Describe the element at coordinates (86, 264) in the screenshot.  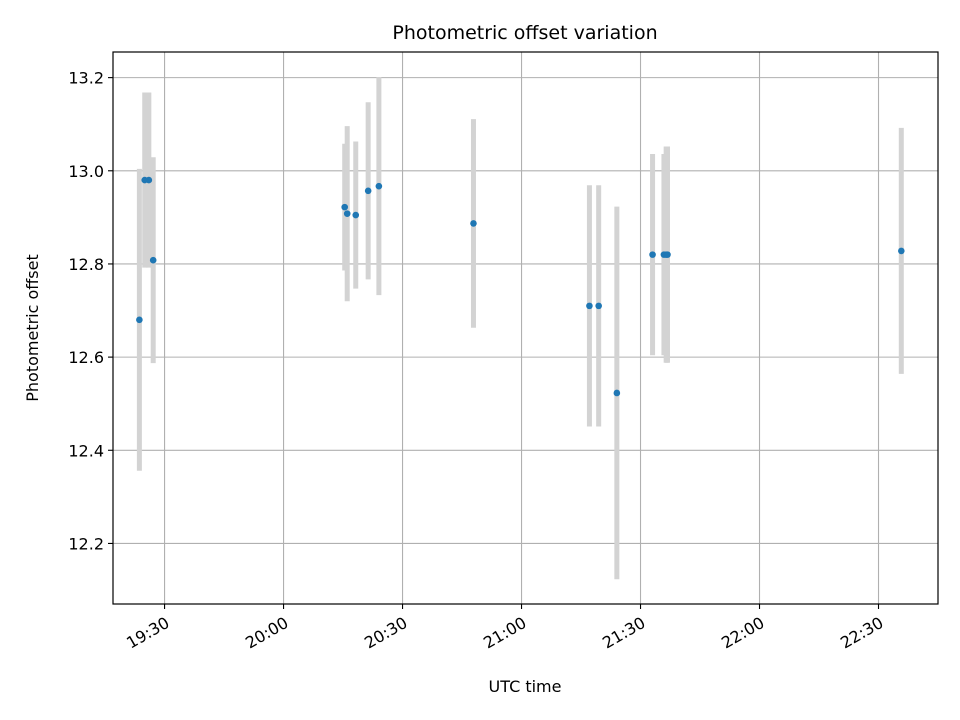
I see `y-tick-label: 12.8` at that location.